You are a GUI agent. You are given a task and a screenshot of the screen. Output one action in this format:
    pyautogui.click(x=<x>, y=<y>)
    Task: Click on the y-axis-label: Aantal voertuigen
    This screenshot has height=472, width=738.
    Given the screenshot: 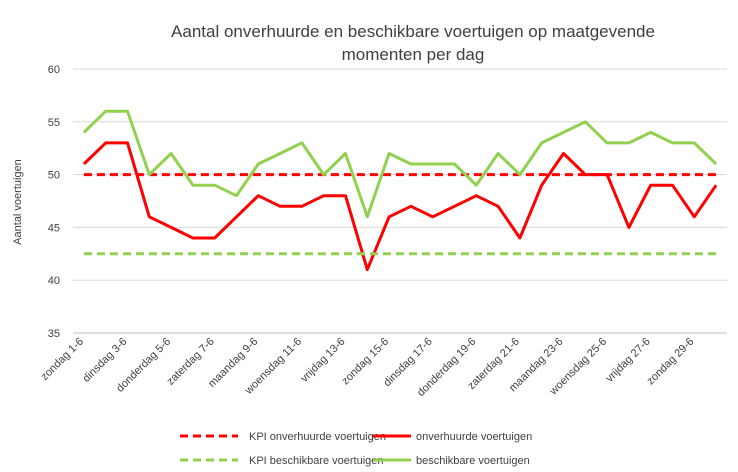 What is the action you would take?
    pyautogui.click(x=18, y=202)
    